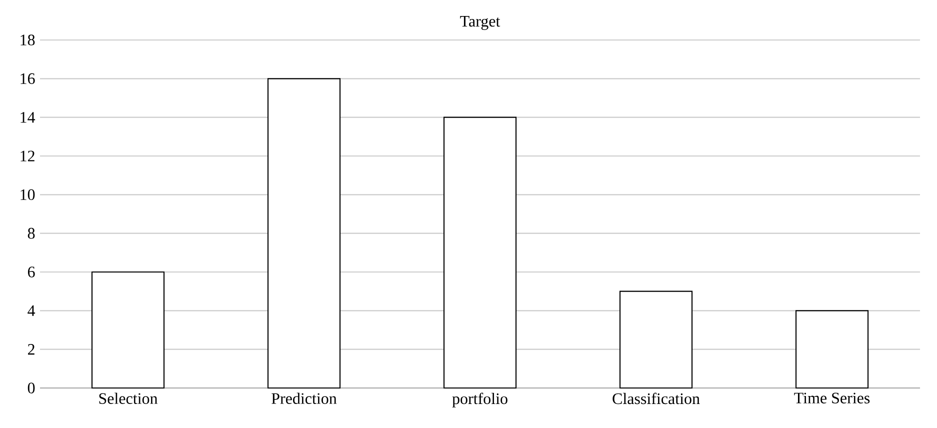  Describe the element at coordinates (32, 310) in the screenshot. I see `y-tick-label: 4` at that location.